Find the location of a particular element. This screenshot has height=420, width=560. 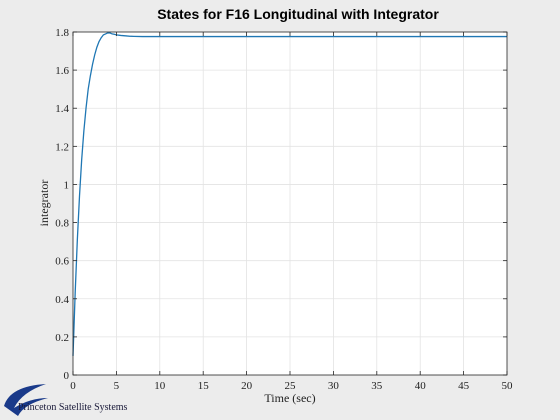

y-tick-label: 1.4 is located at coordinates (62, 109).